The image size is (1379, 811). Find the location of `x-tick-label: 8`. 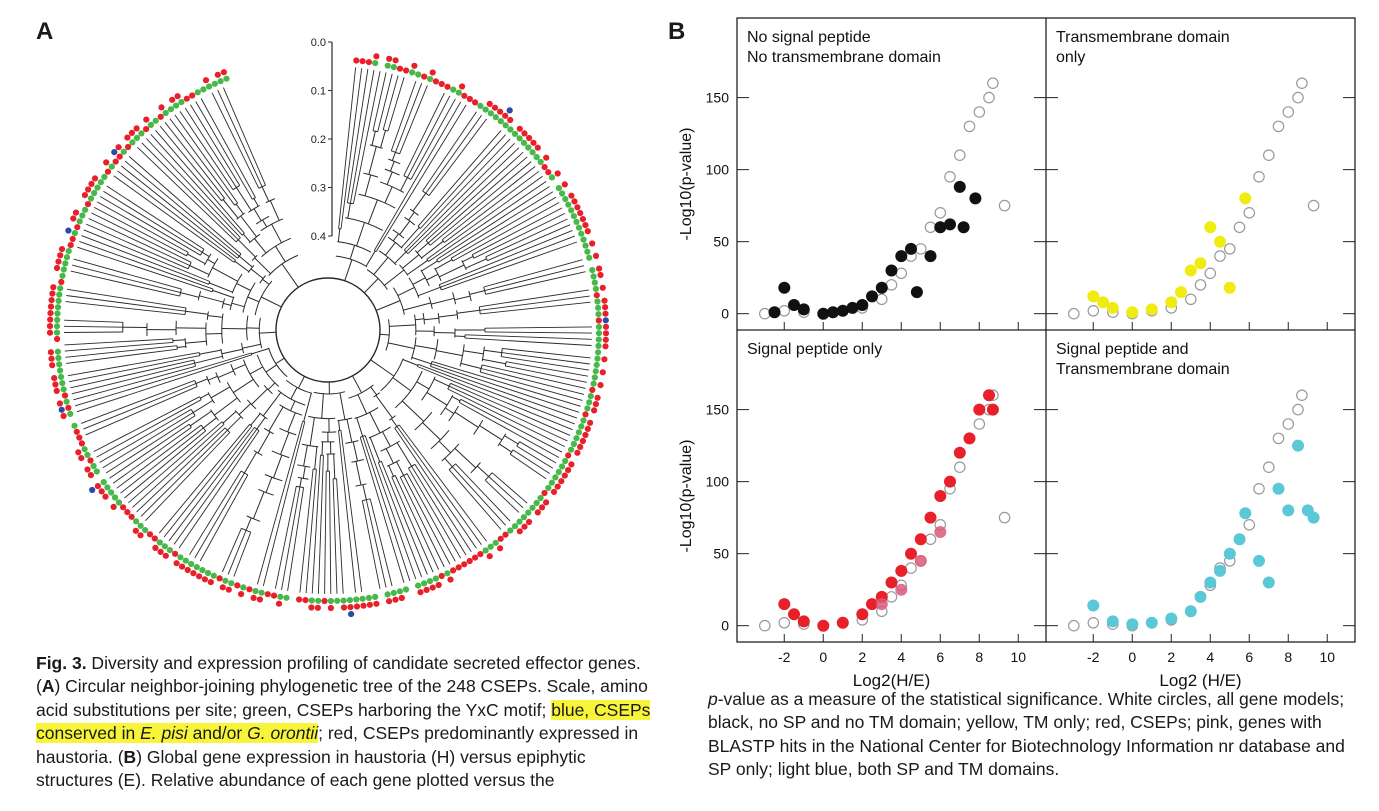

x-tick-label: 8 is located at coordinates (1288, 657).